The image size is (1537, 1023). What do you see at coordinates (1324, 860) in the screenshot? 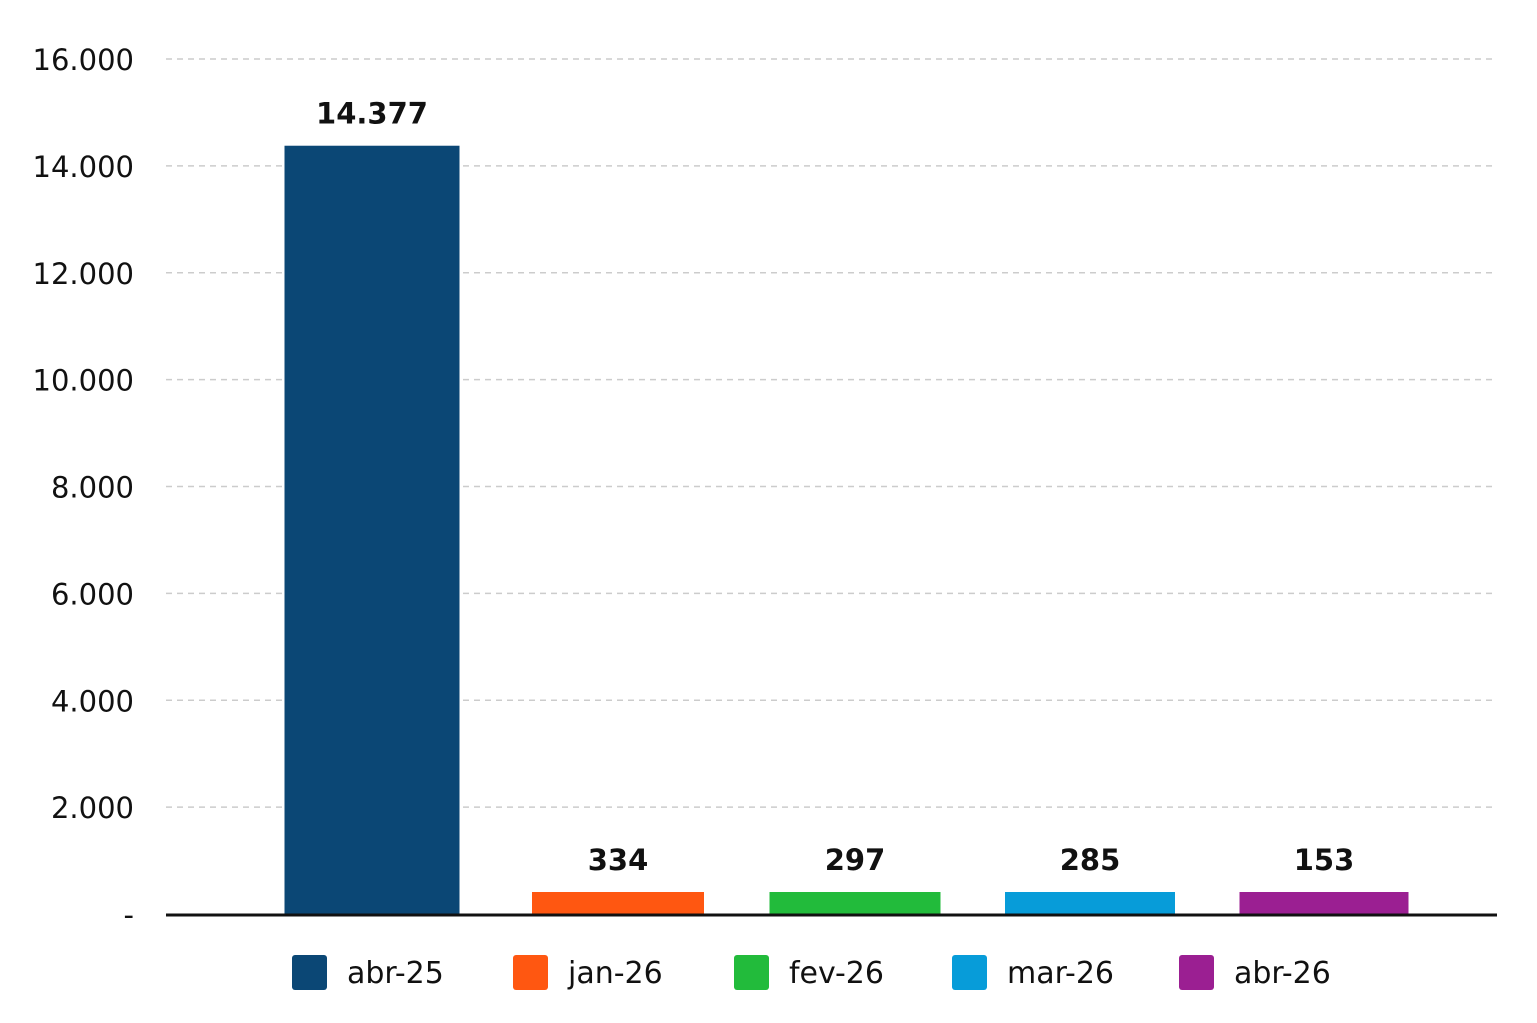
I see `data-label: 153` at bounding box center [1324, 860].